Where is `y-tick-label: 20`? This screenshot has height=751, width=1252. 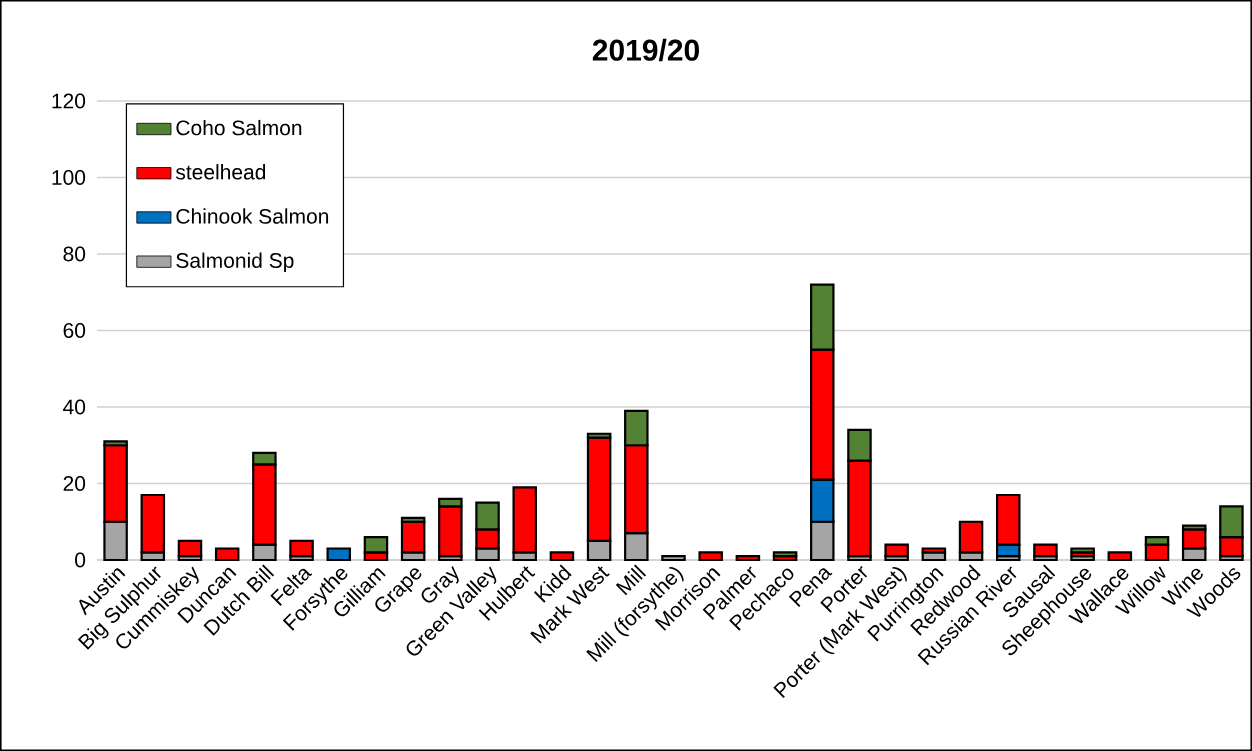
y-tick-label: 20 is located at coordinates (74, 483).